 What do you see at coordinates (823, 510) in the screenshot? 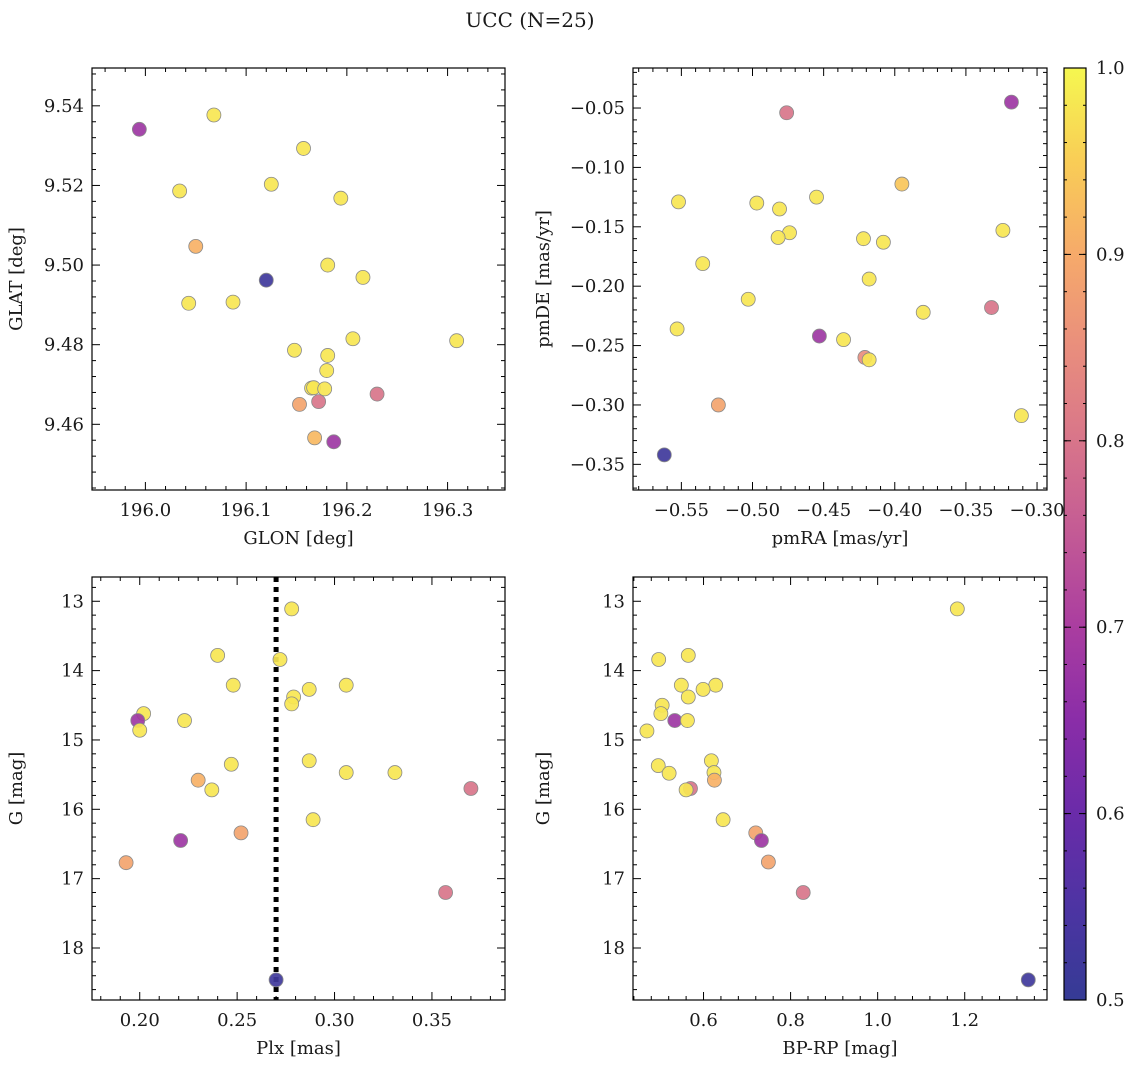
I see `x-tick-label: −0.45` at bounding box center [823, 510].